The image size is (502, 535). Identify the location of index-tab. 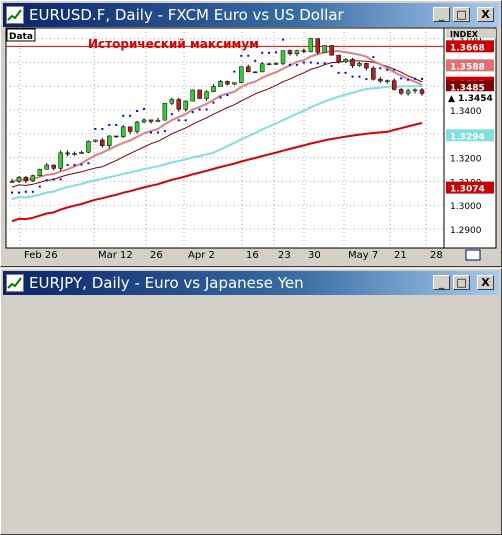
(471, 33).